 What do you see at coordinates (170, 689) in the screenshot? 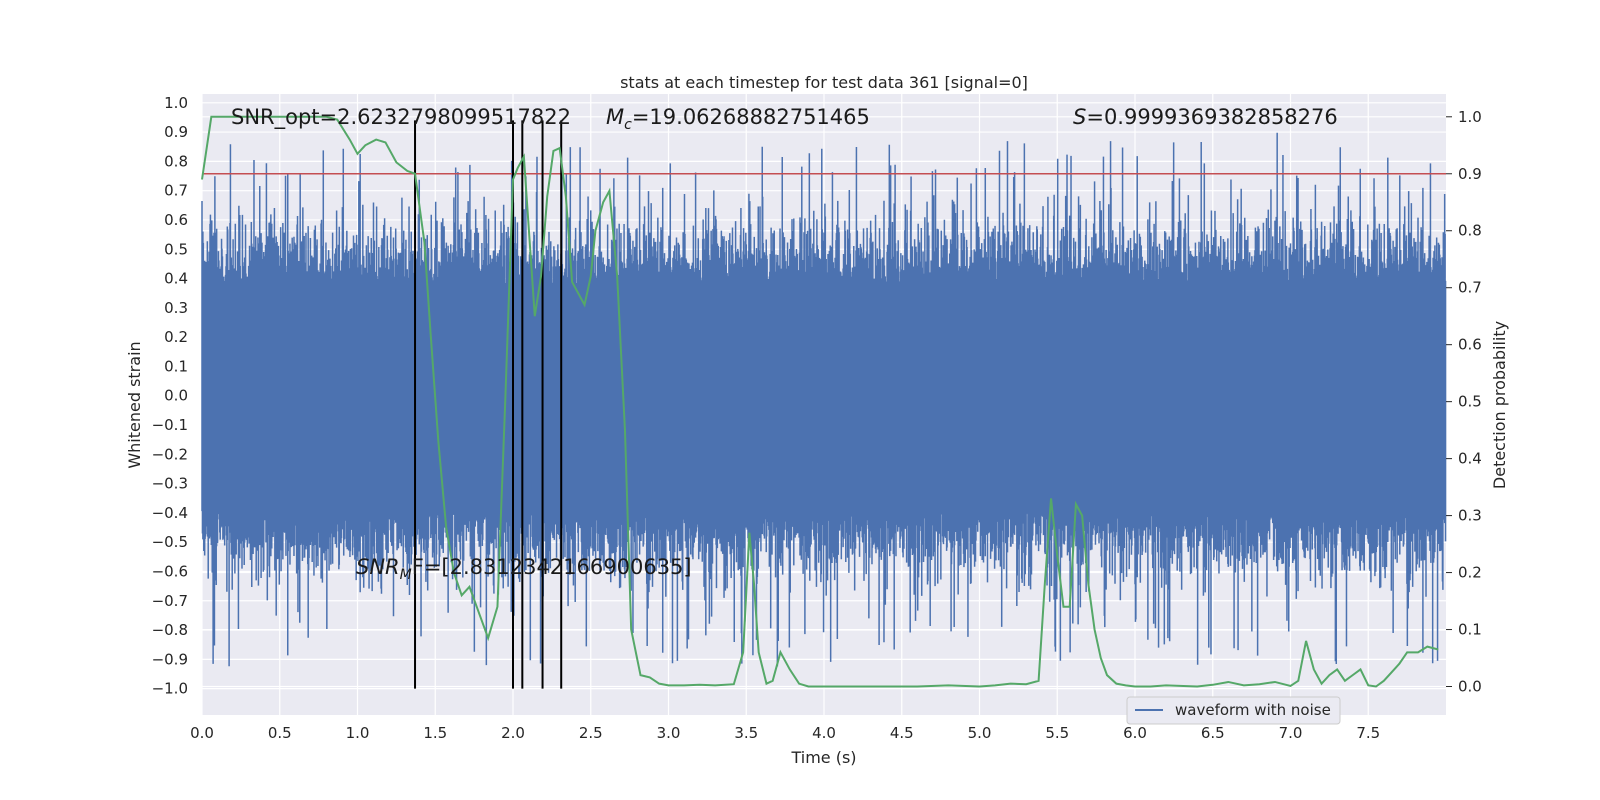
I see `y-left-tick-label: −1.0` at bounding box center [170, 689].